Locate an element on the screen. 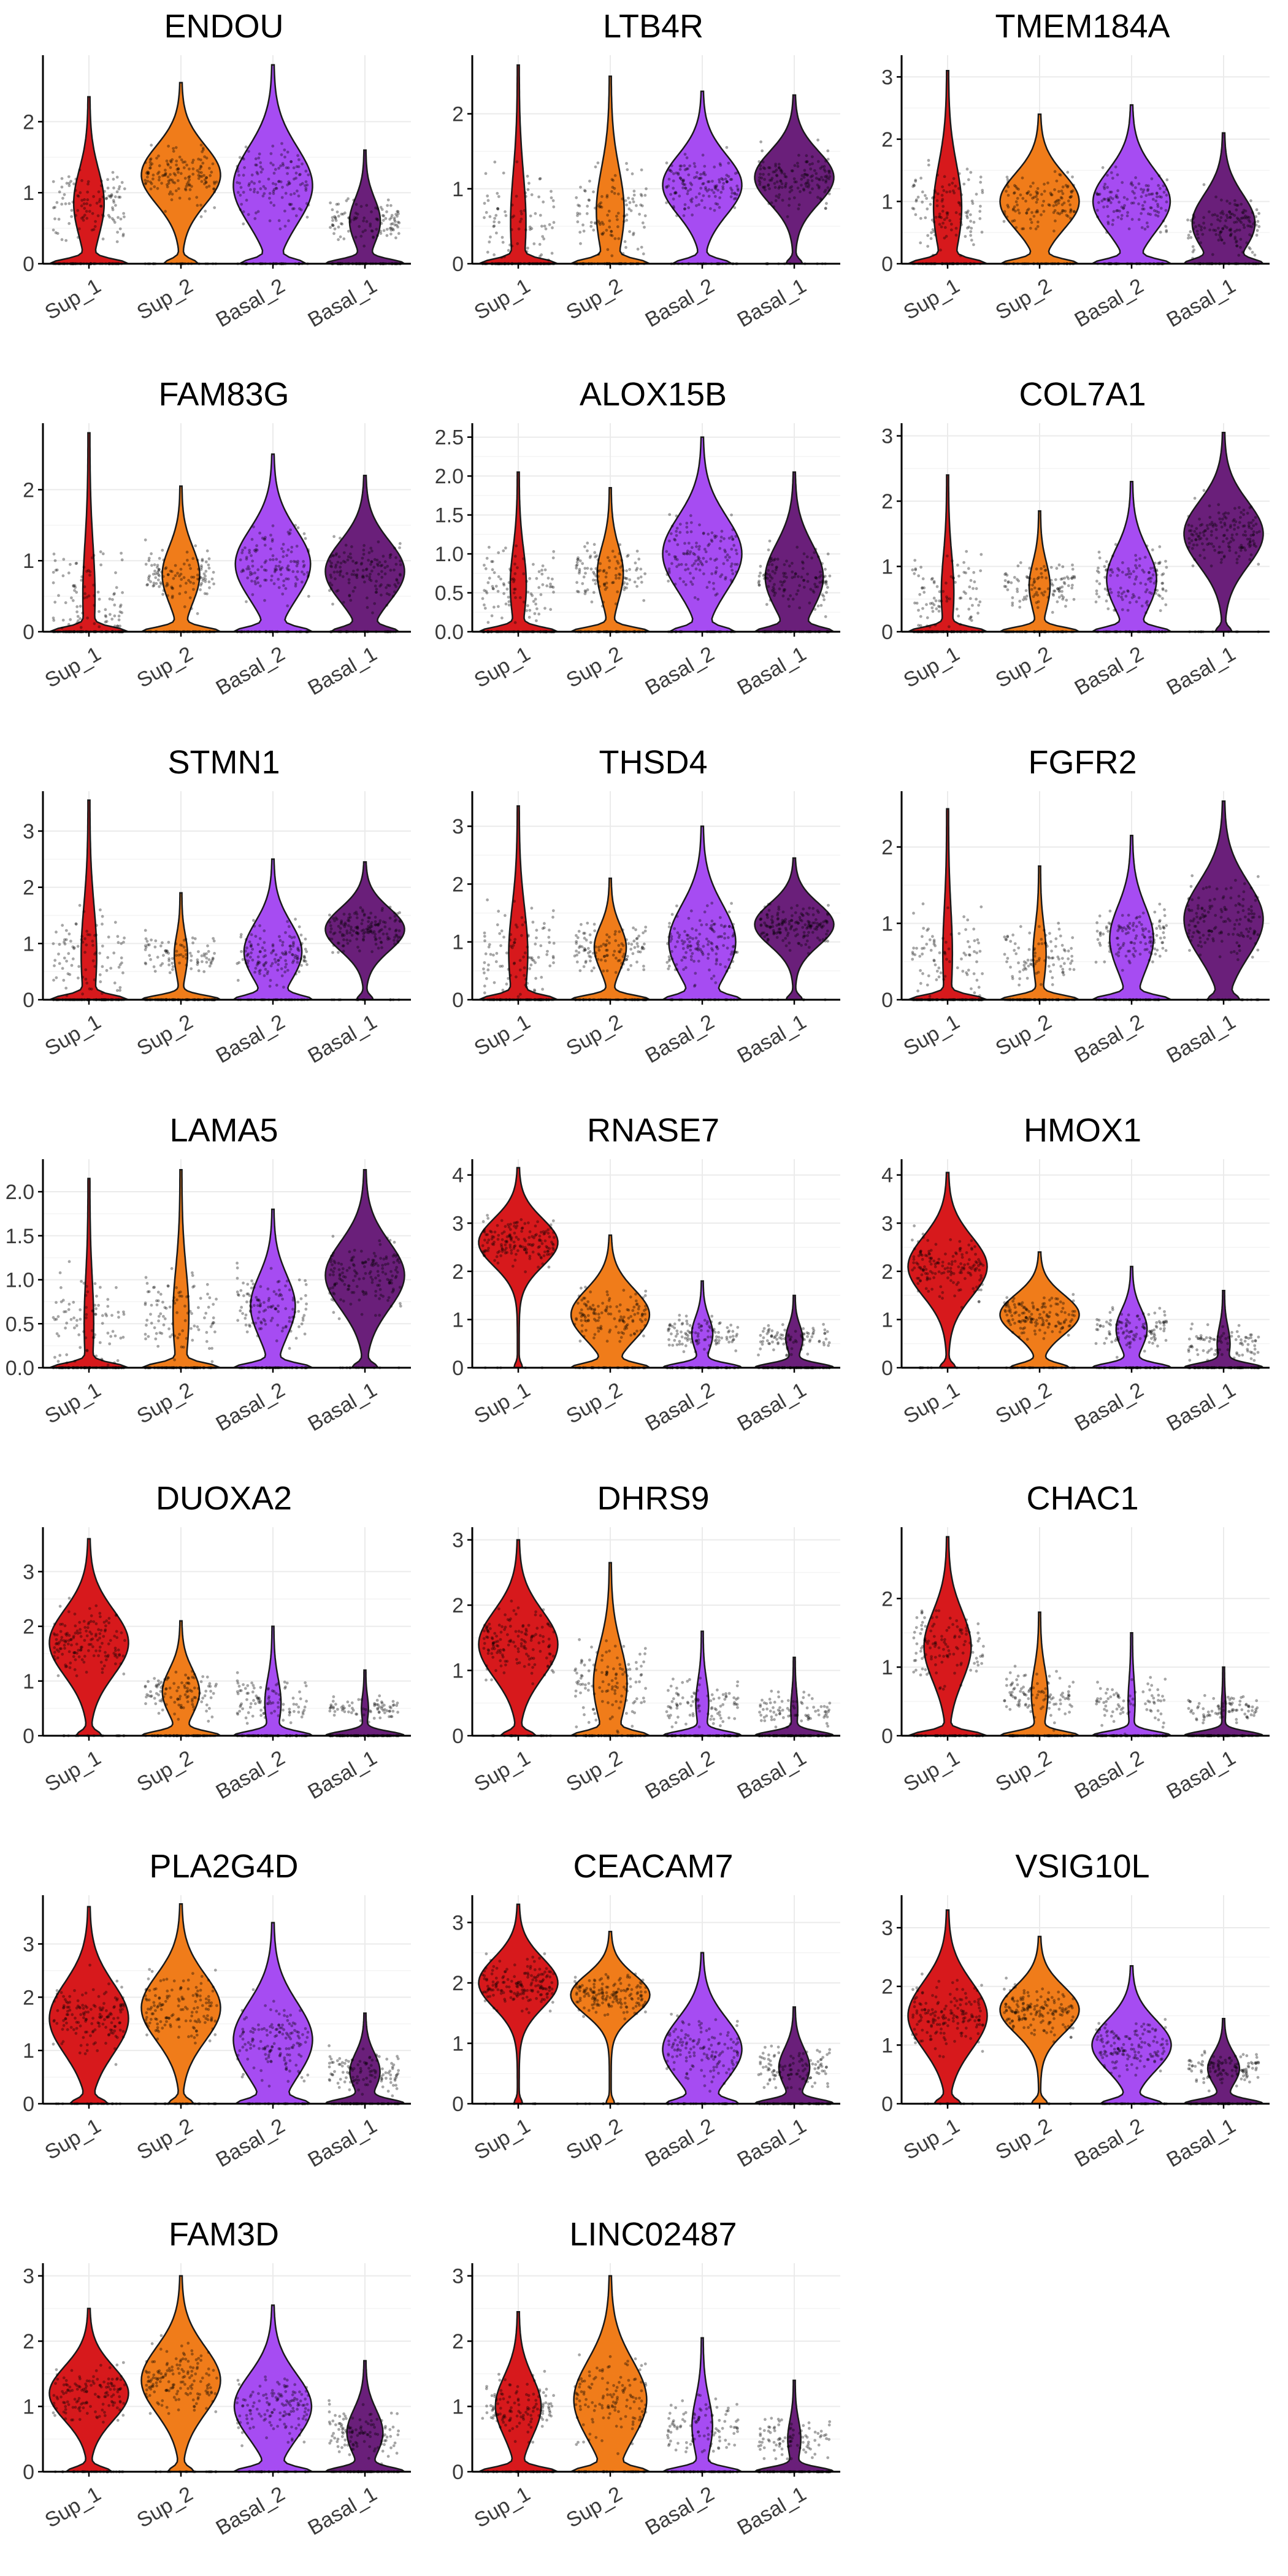 Image resolution: width=1288 pixels, height=2576 pixels. panel-title: COL7A1 is located at coordinates (1082, 394).